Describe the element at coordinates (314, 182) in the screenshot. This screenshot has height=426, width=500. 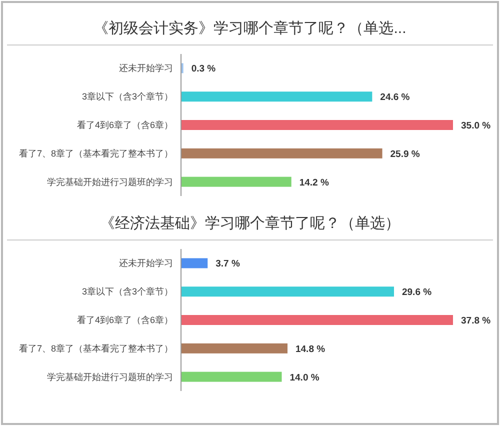
I see `data-label: 14.2 %` at that location.